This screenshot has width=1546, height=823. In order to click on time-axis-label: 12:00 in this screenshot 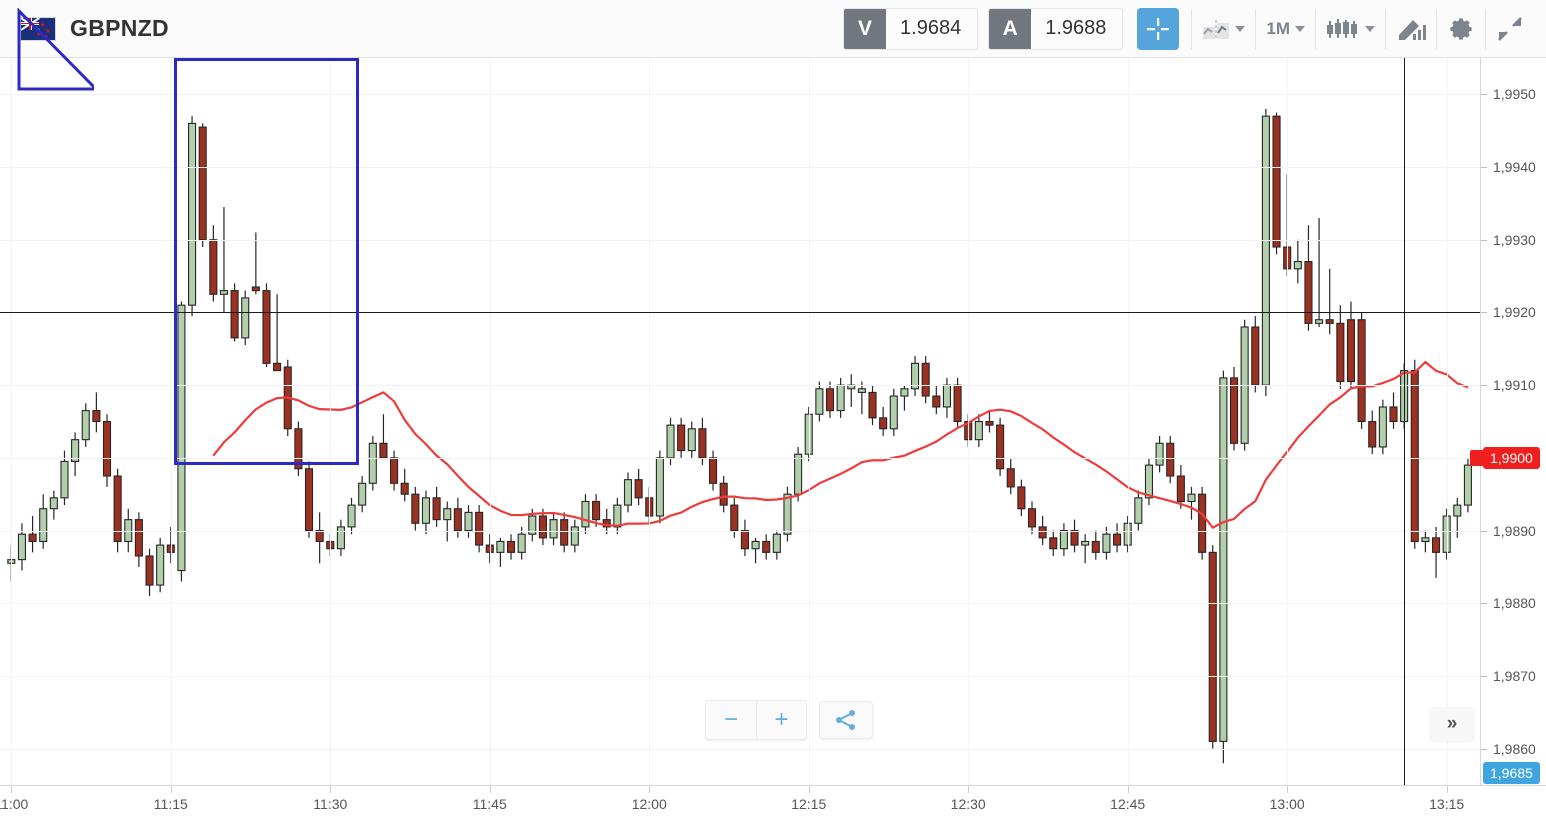, I will do `click(649, 804)`.